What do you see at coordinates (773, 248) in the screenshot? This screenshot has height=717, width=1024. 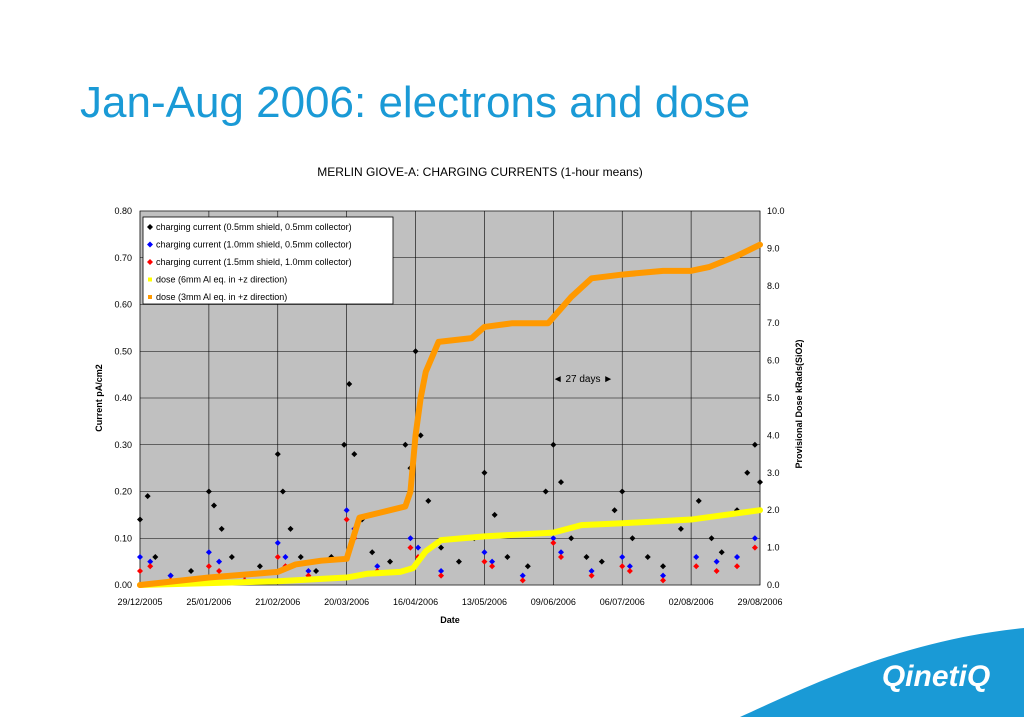 I see `y2-tick-label: 9.0` at bounding box center [773, 248].